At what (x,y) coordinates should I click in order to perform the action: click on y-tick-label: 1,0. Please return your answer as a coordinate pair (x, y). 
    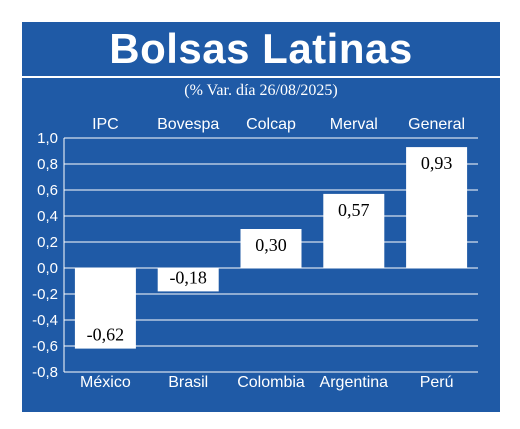
    Looking at the image, I should click on (47, 138).